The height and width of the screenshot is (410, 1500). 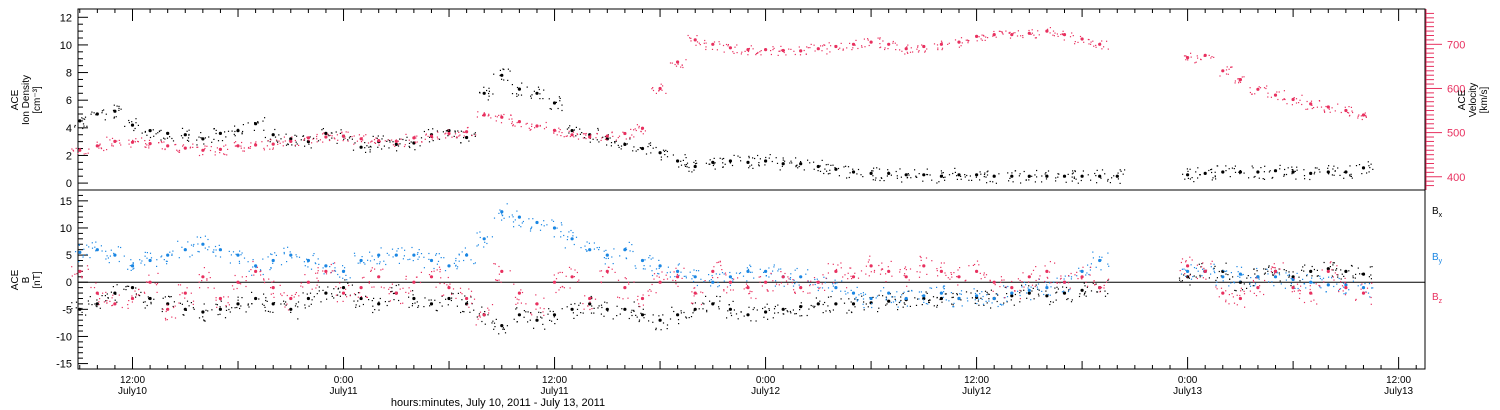 I want to click on solar-wind-velocity-point, so click(x=783, y=50).